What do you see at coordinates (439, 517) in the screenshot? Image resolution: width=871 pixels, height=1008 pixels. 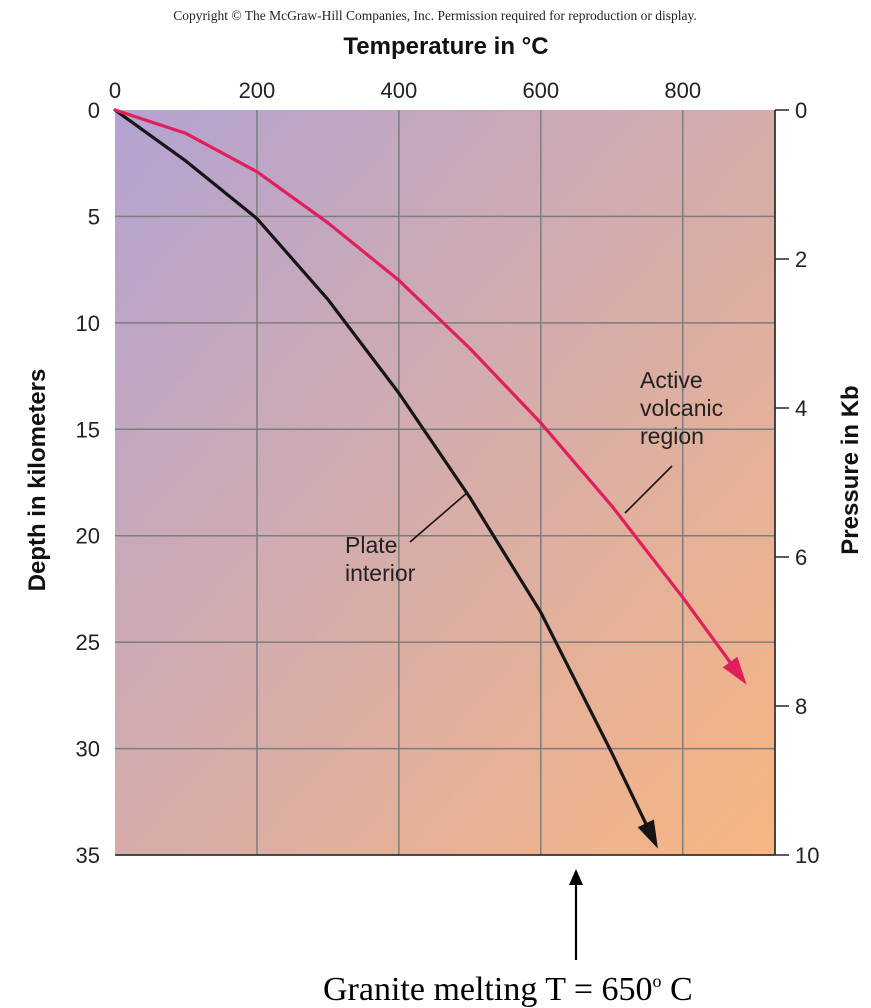 I see `plate-interior-leader` at bounding box center [439, 517].